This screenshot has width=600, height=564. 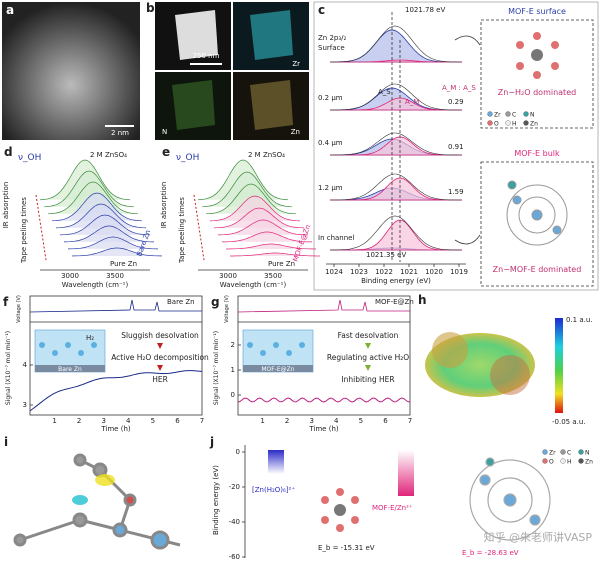 I want to click on y-tick-label: -20, so click(x=234, y=487).